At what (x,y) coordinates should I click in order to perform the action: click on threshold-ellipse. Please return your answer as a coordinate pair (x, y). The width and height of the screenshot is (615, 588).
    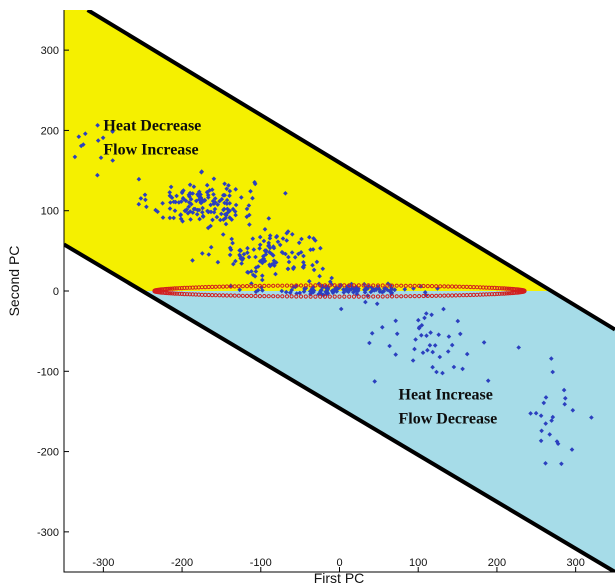
    Looking at the image, I should click on (339, 291).